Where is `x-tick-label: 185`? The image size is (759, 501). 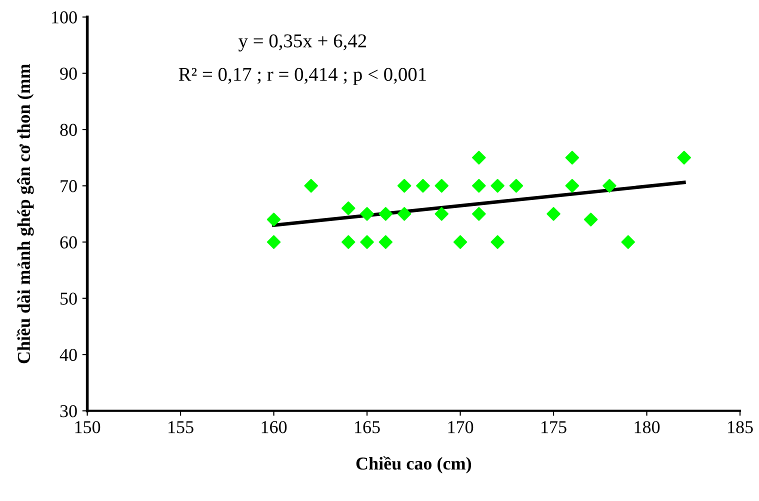 x-tick-label: 185 is located at coordinates (740, 427).